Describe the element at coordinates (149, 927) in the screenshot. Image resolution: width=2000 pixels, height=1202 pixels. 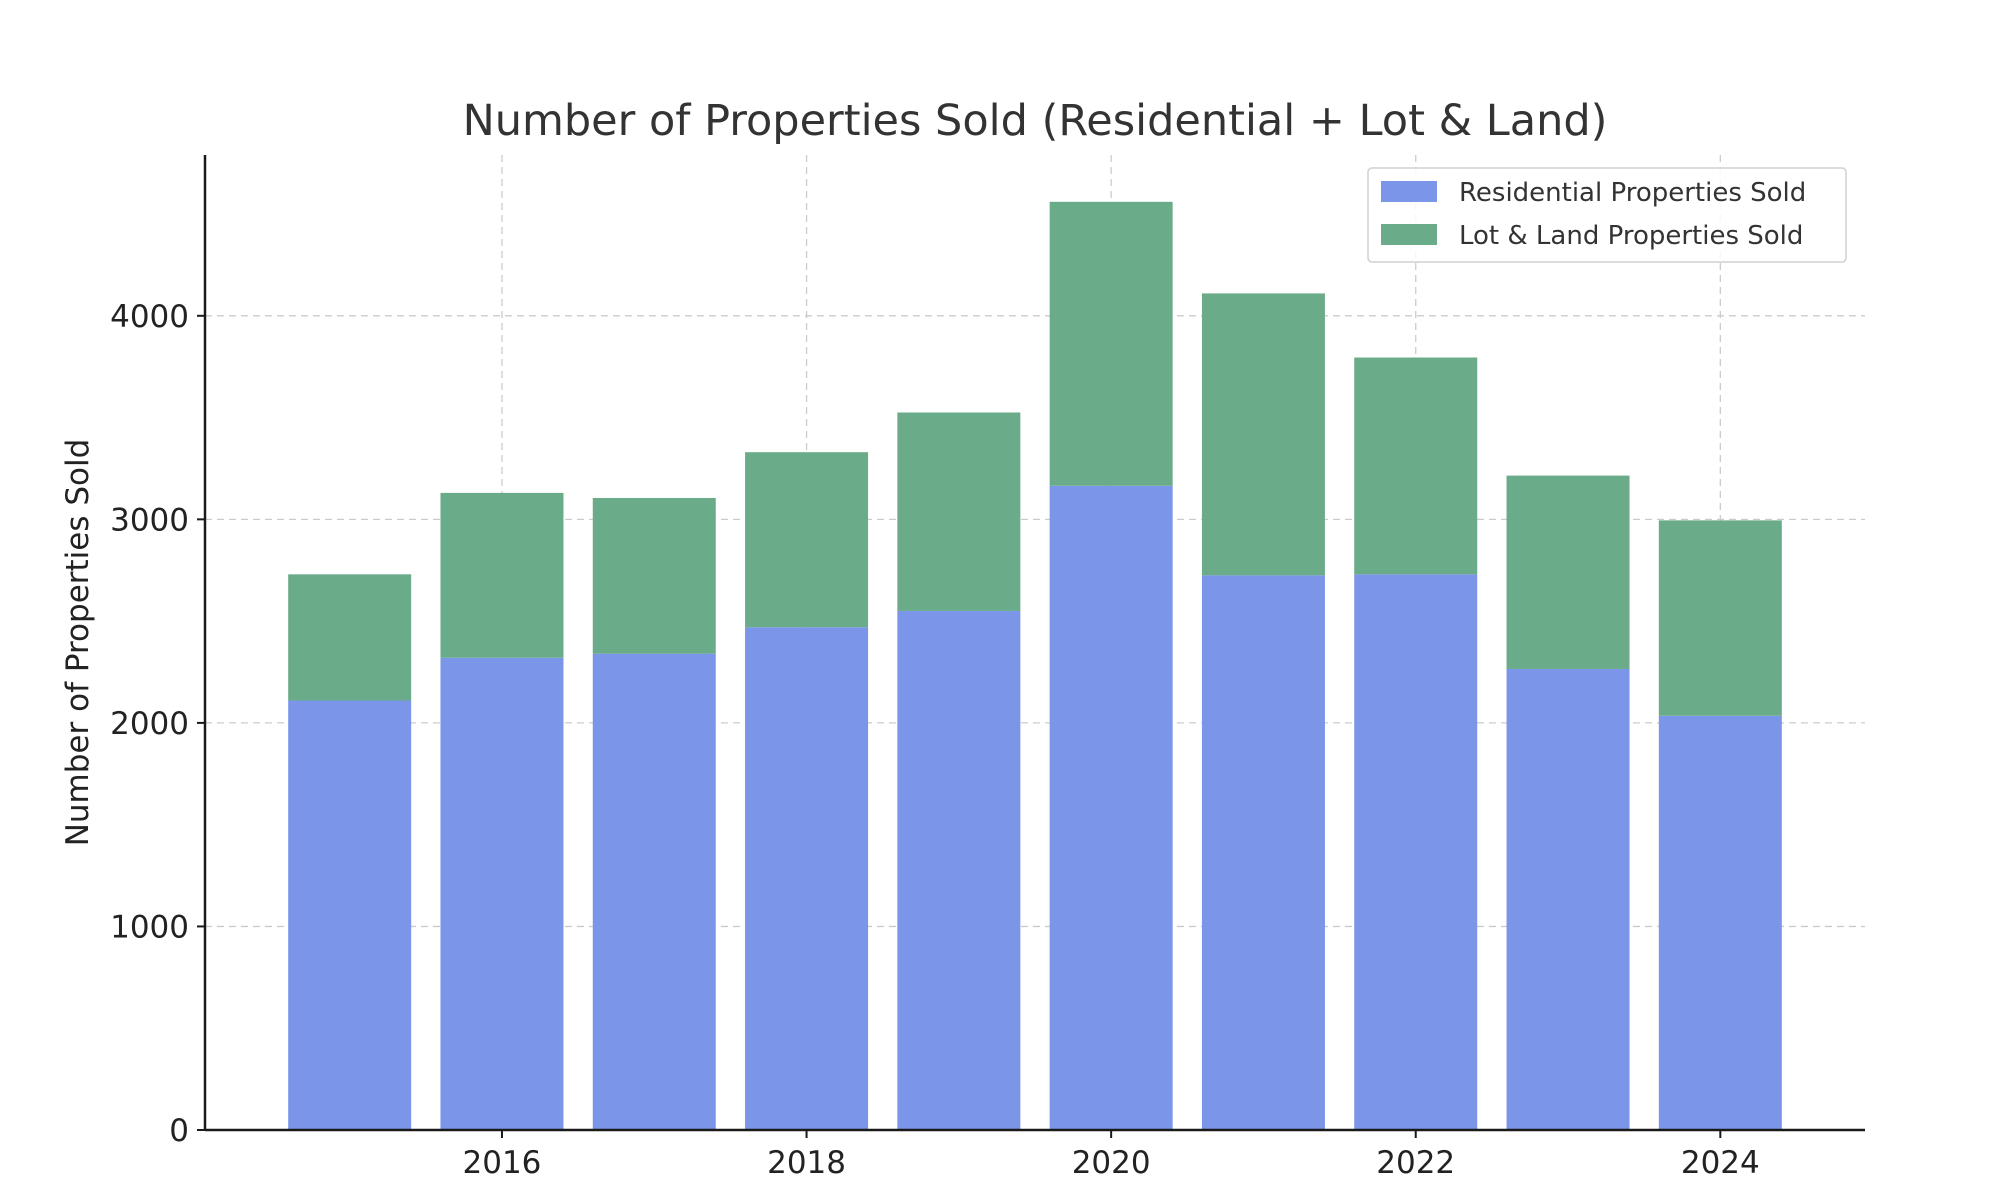
I see `y-tick-label-1000: 1000` at that location.